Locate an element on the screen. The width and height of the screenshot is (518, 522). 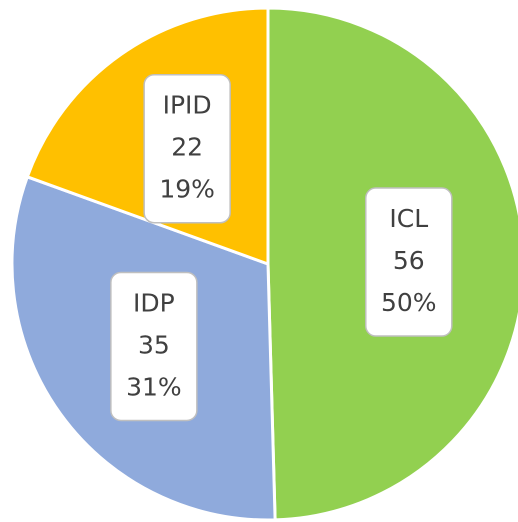
value-label: 35 is located at coordinates (154, 344).